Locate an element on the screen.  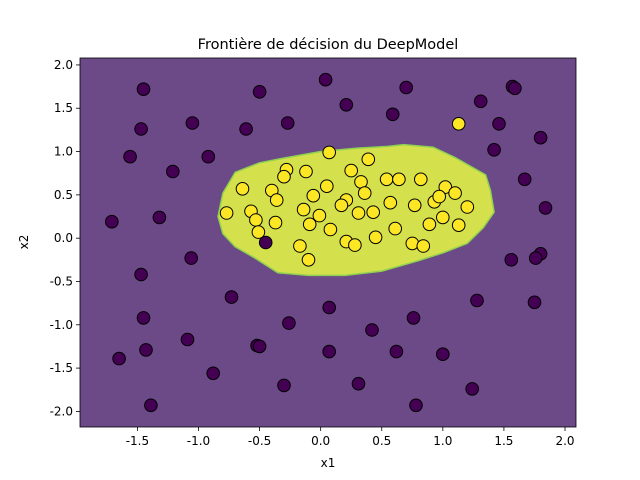
y-tick-label: 1.5 is located at coordinates (63, 108).